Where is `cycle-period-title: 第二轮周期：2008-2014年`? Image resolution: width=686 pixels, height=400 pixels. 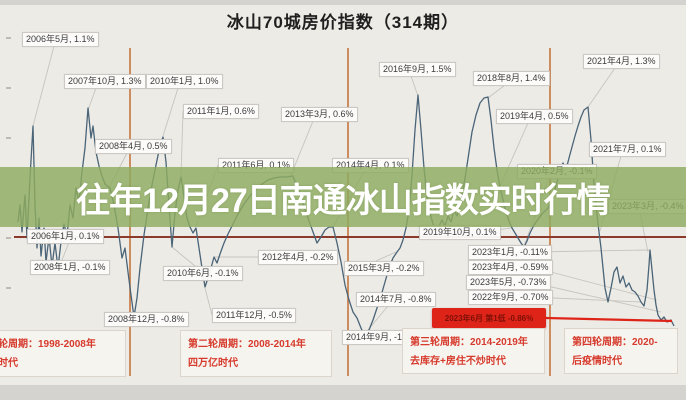 cycle-period-title: 第二轮周期：2008-2014年 is located at coordinates (247, 344).